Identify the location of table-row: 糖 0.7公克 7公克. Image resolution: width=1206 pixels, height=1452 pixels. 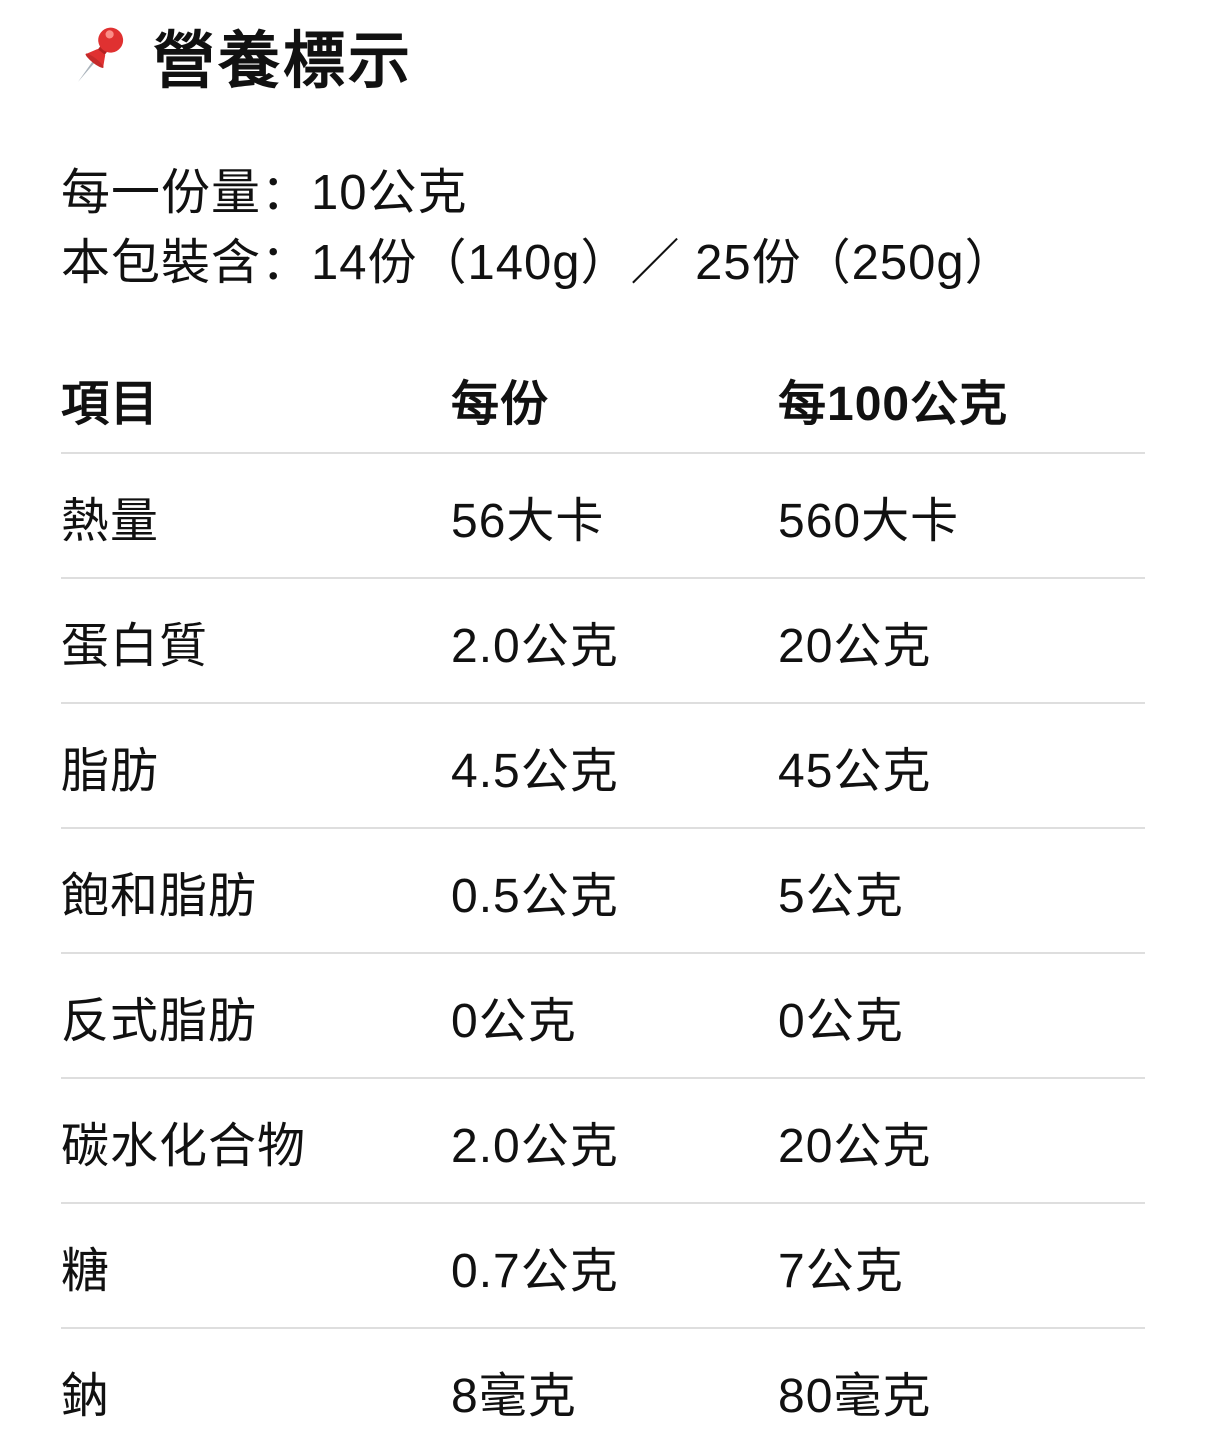
(603, 1266).